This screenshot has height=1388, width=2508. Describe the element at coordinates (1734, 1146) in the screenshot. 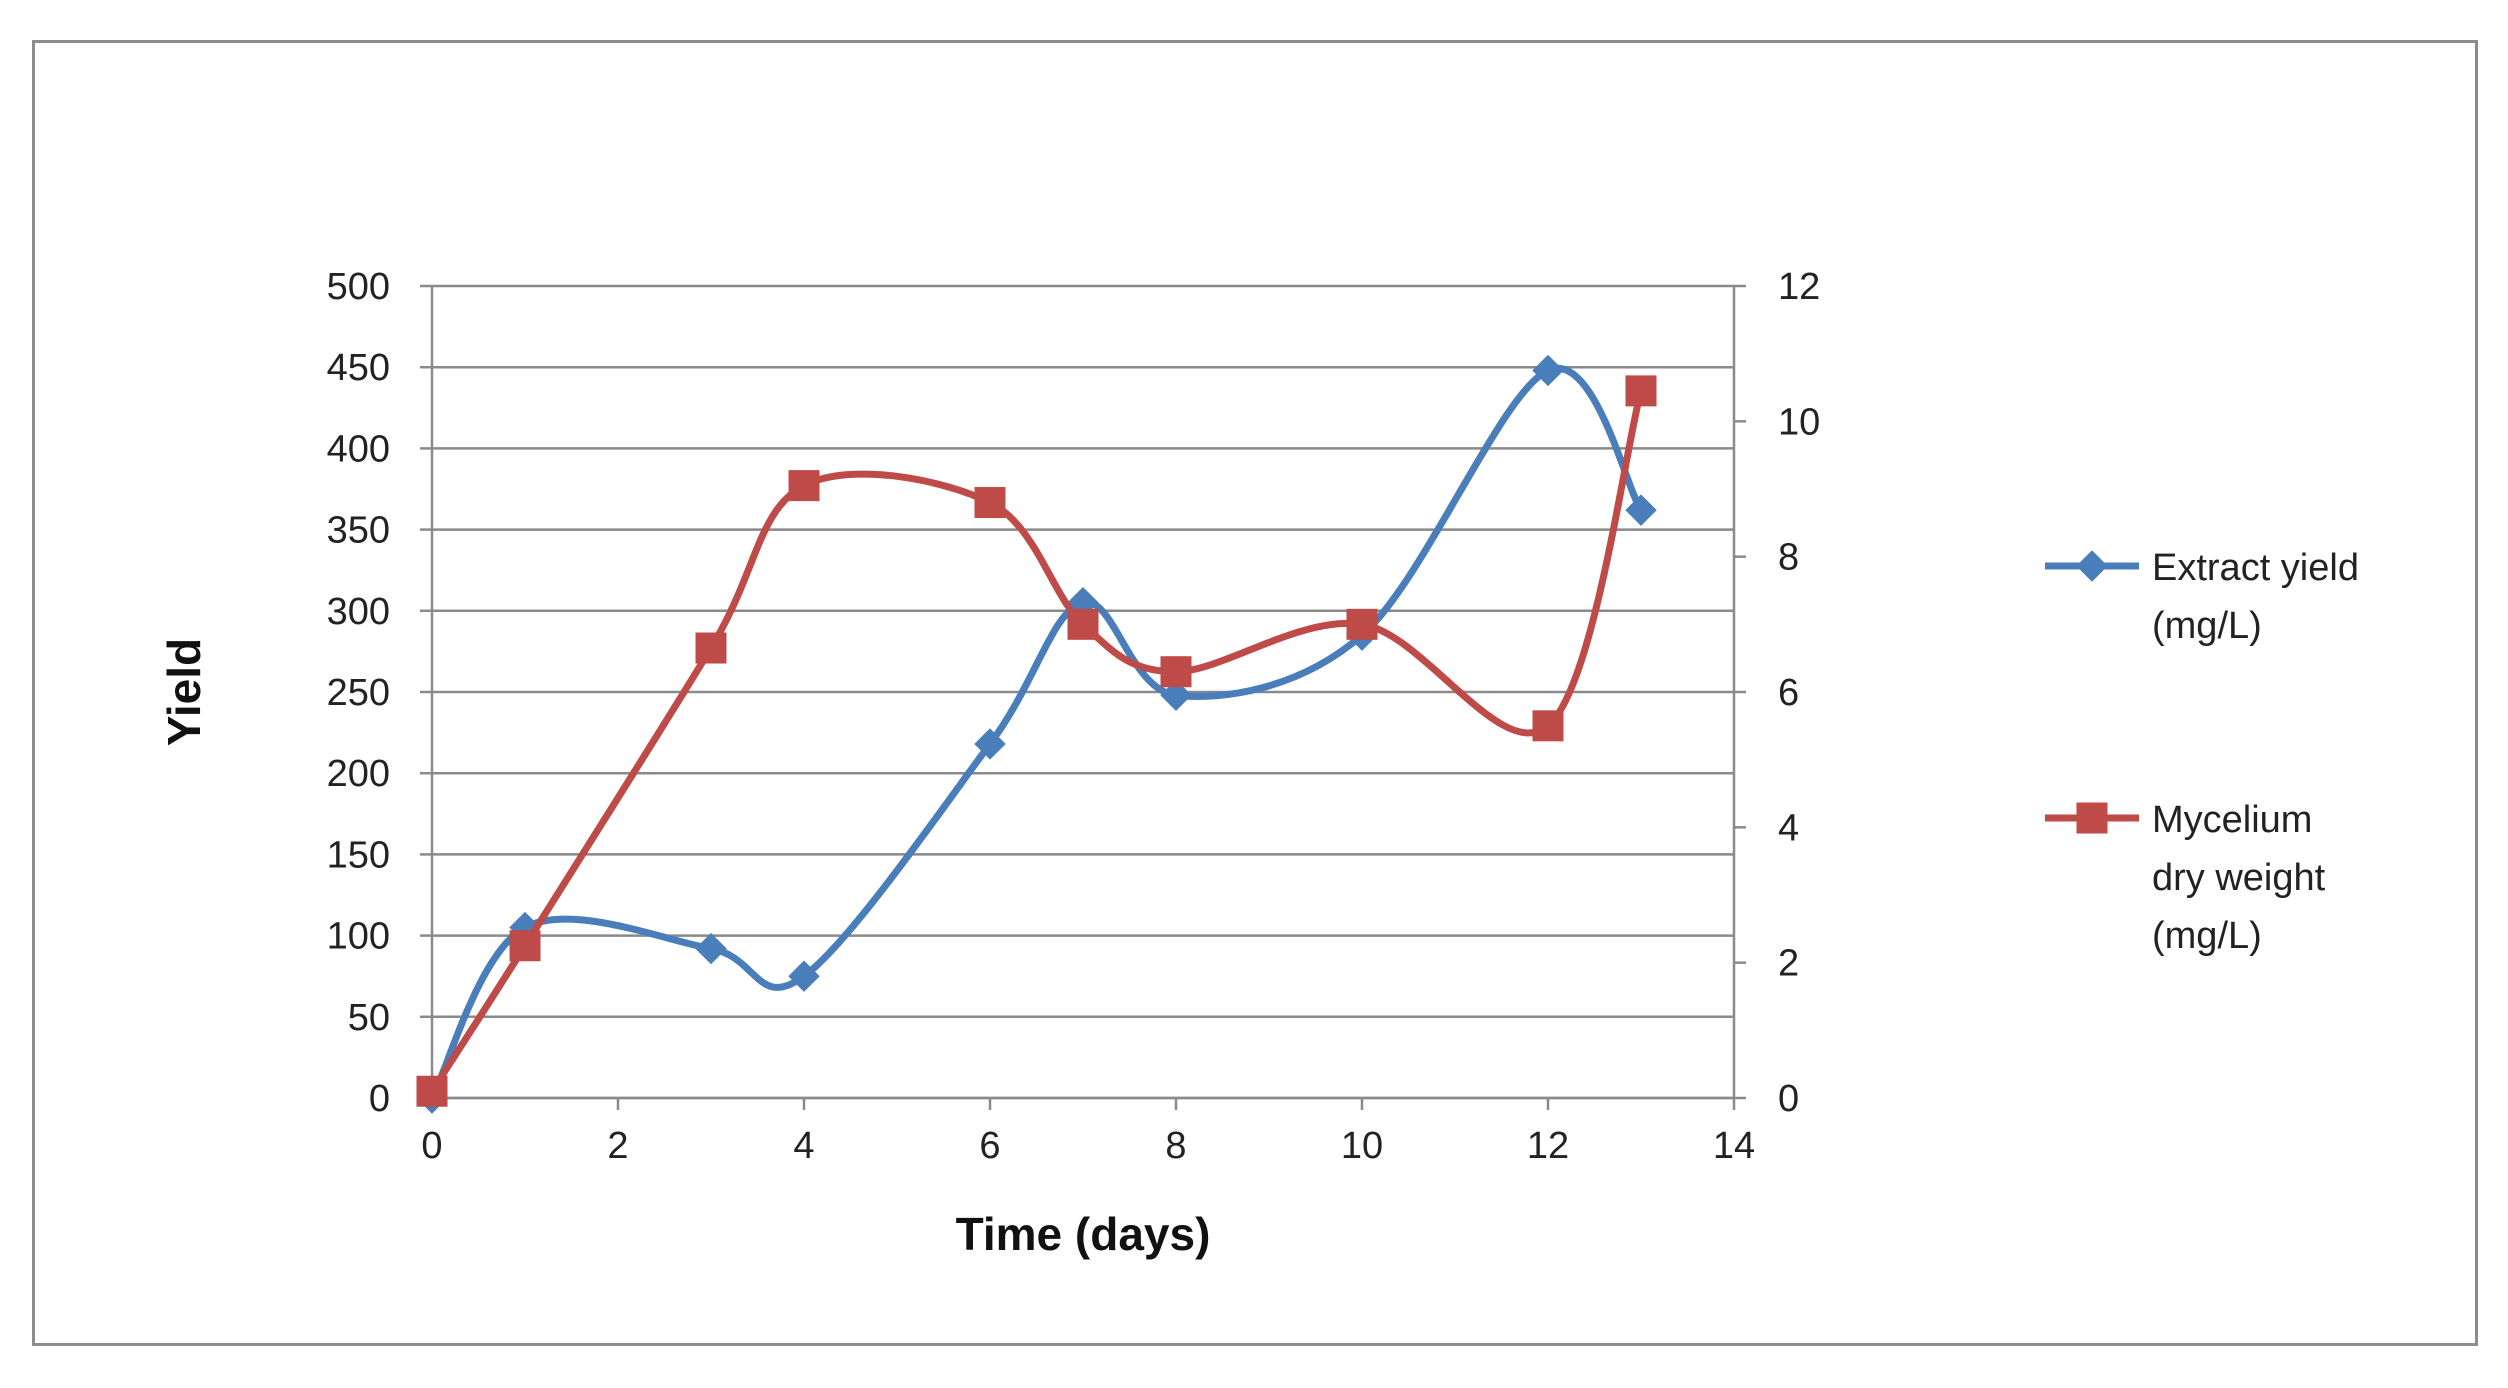

I see `x-tick-label: 14` at that location.